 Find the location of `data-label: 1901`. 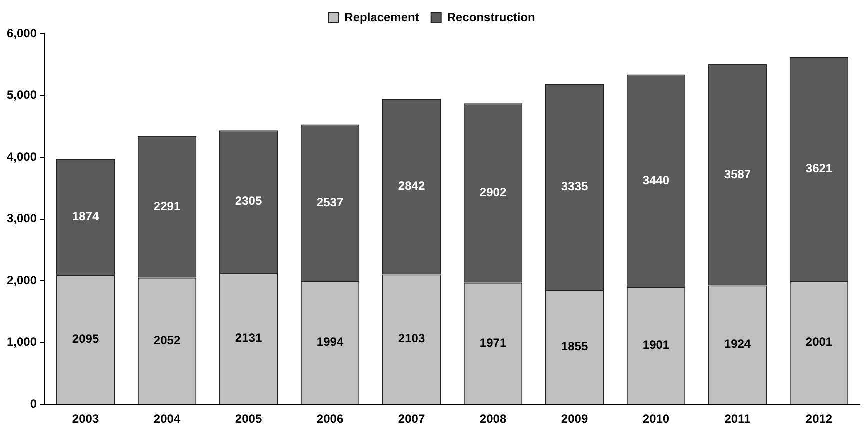

data-label: 1901 is located at coordinates (656, 345).